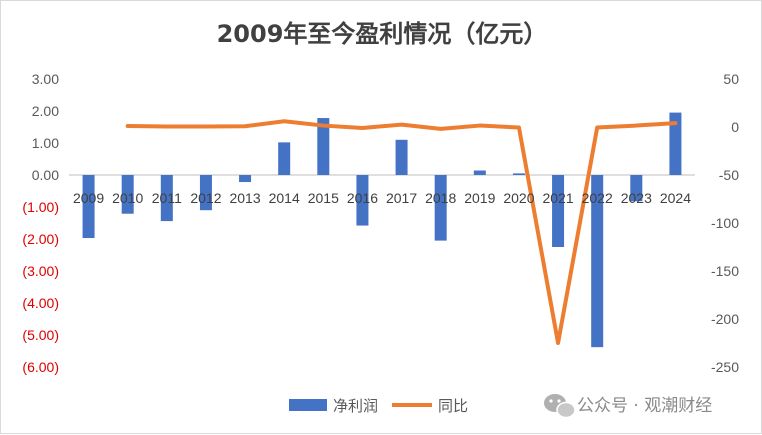  Describe the element at coordinates (479, 198) in the screenshot. I see `x-tick-label: 2019` at that location.